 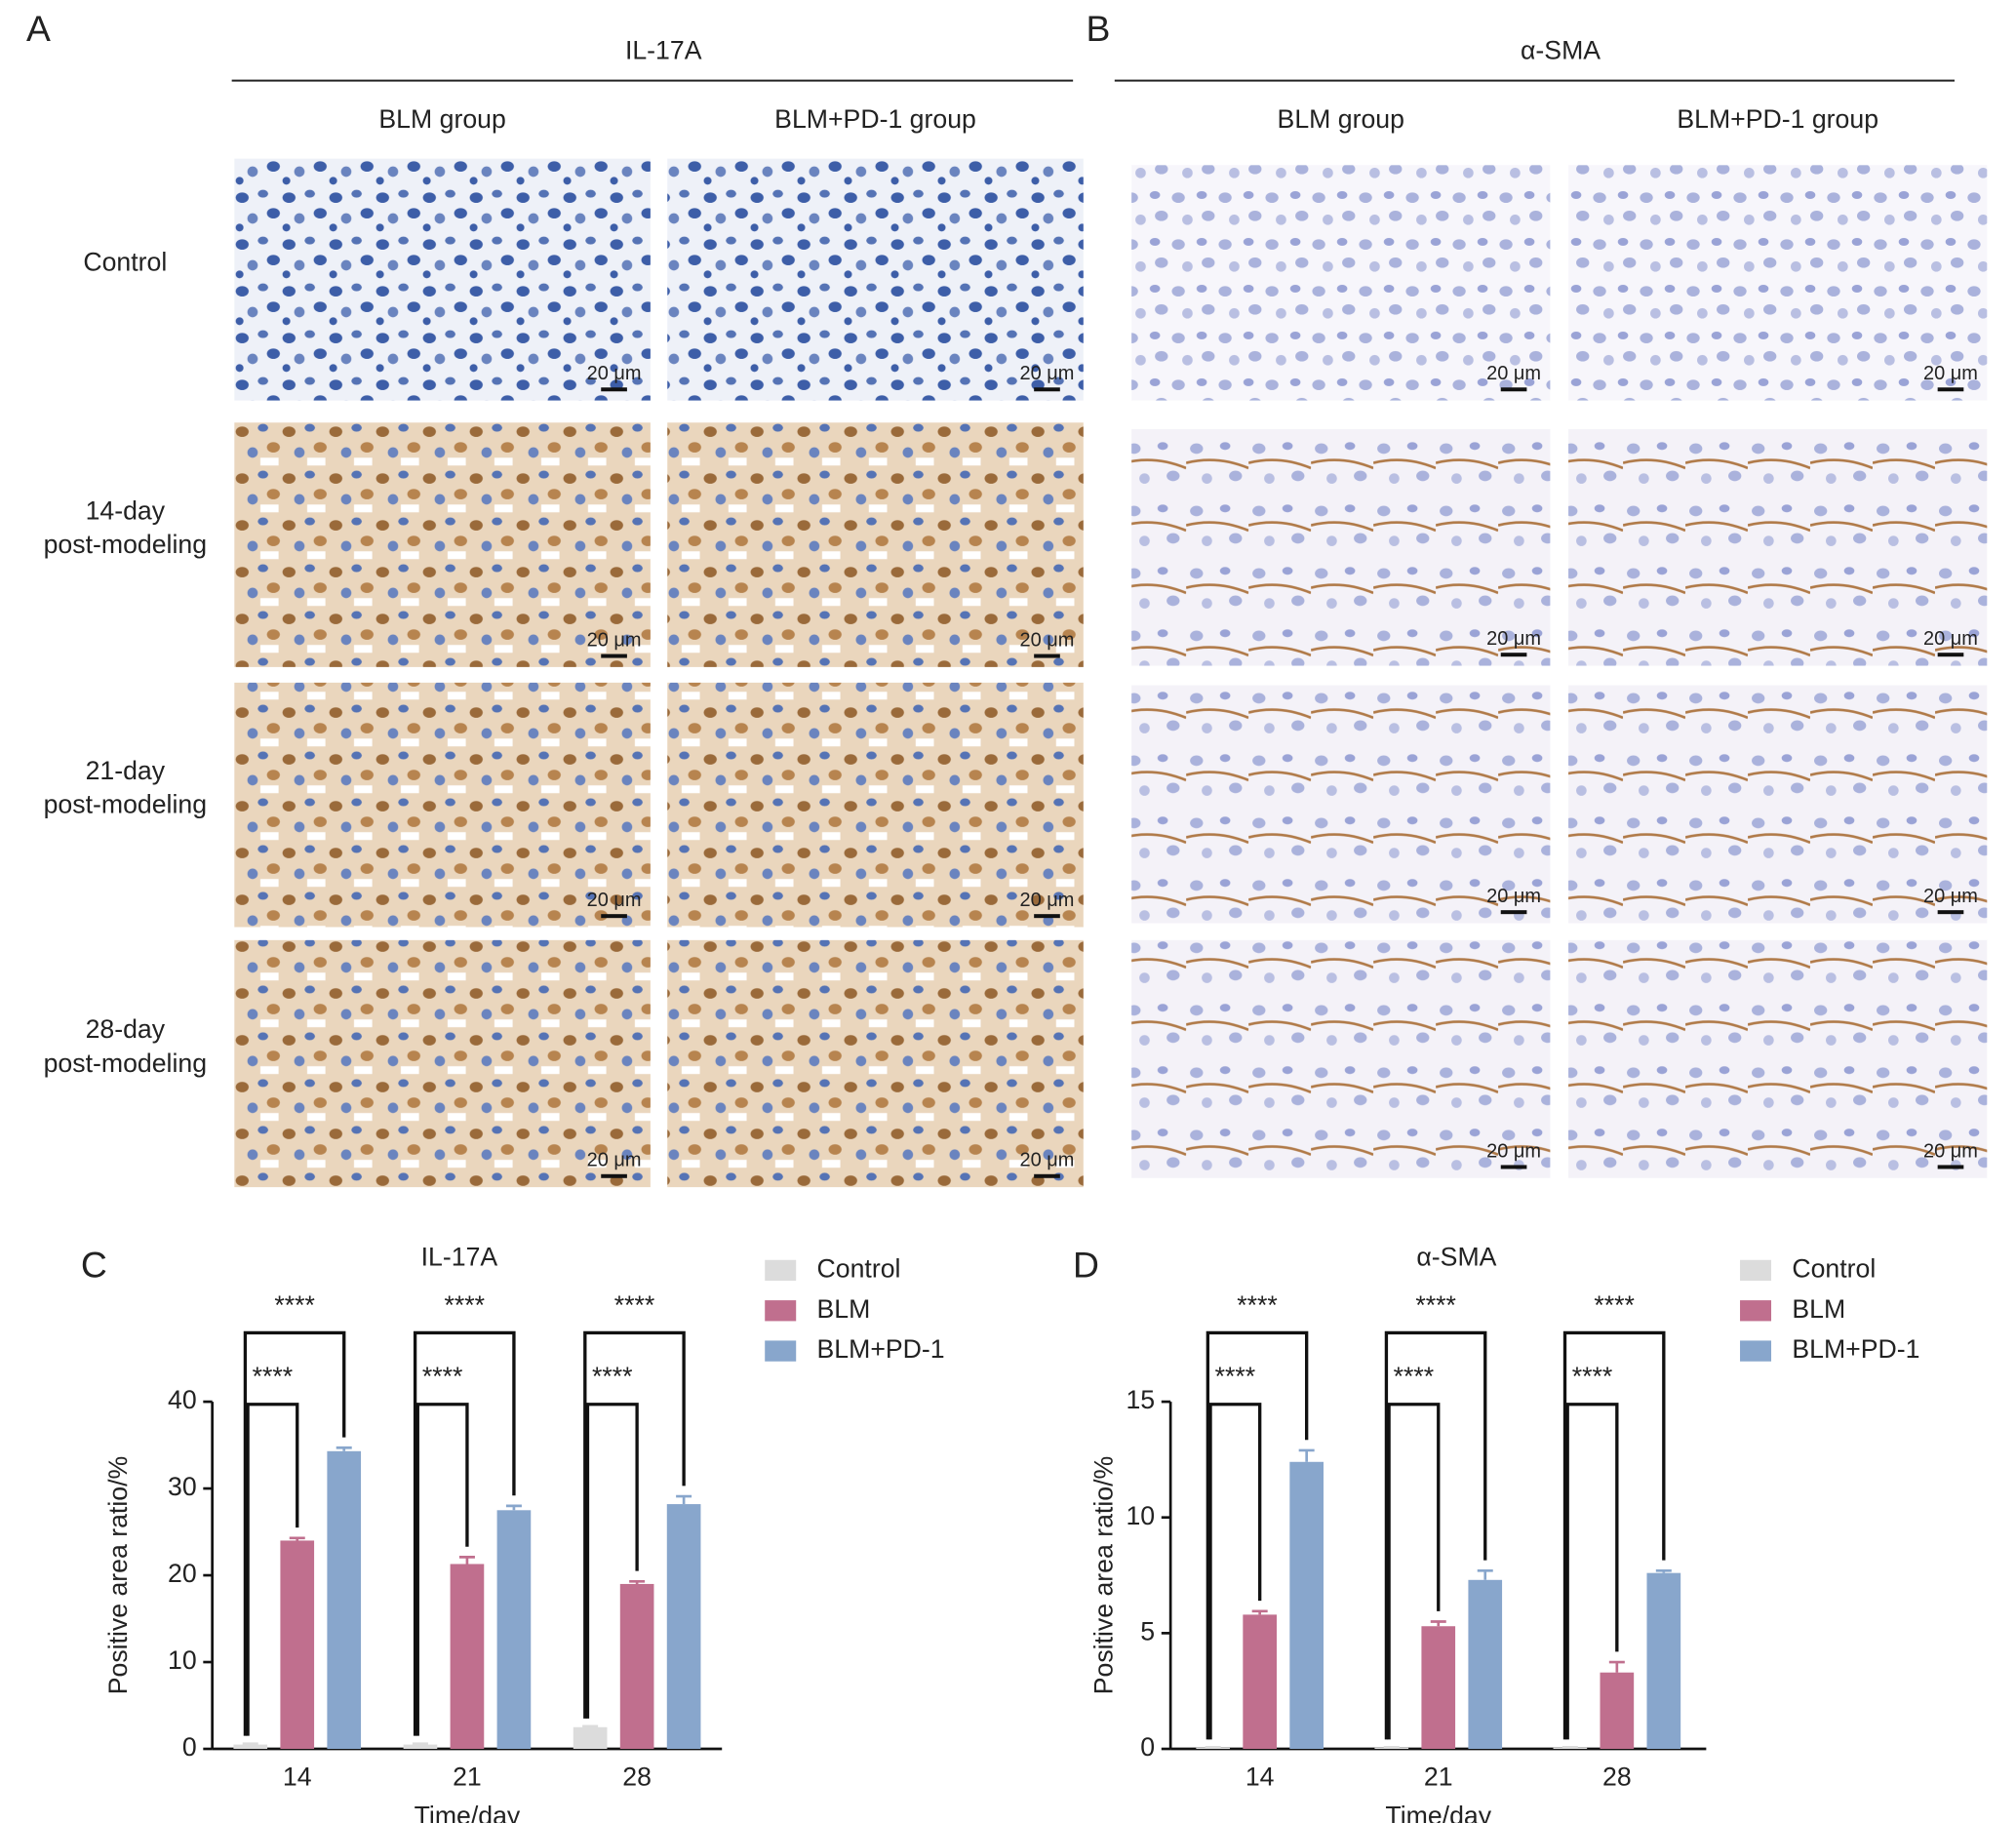 I want to click on y-tick-label: 15, so click(x=1141, y=1399).